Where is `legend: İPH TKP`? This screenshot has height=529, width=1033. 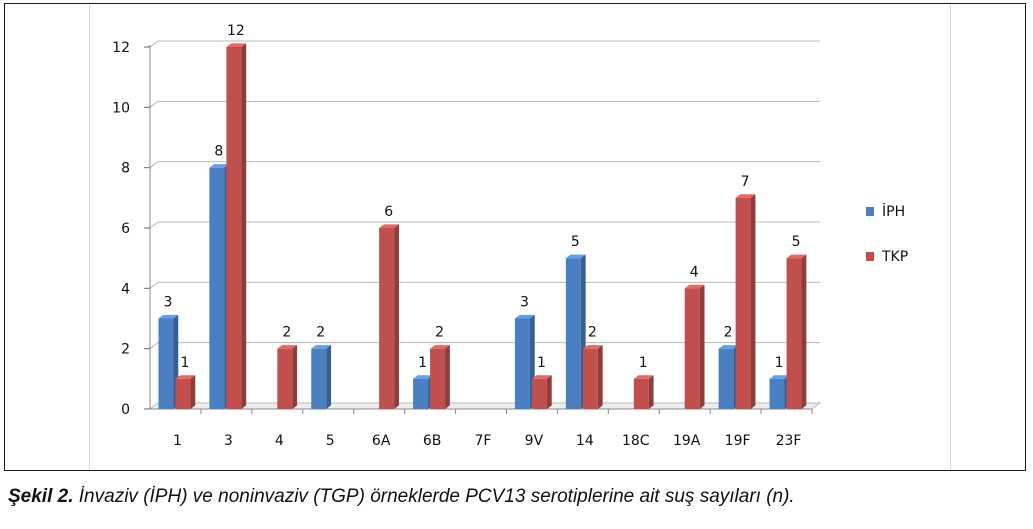 legend: İPH TKP is located at coordinates (887, 233).